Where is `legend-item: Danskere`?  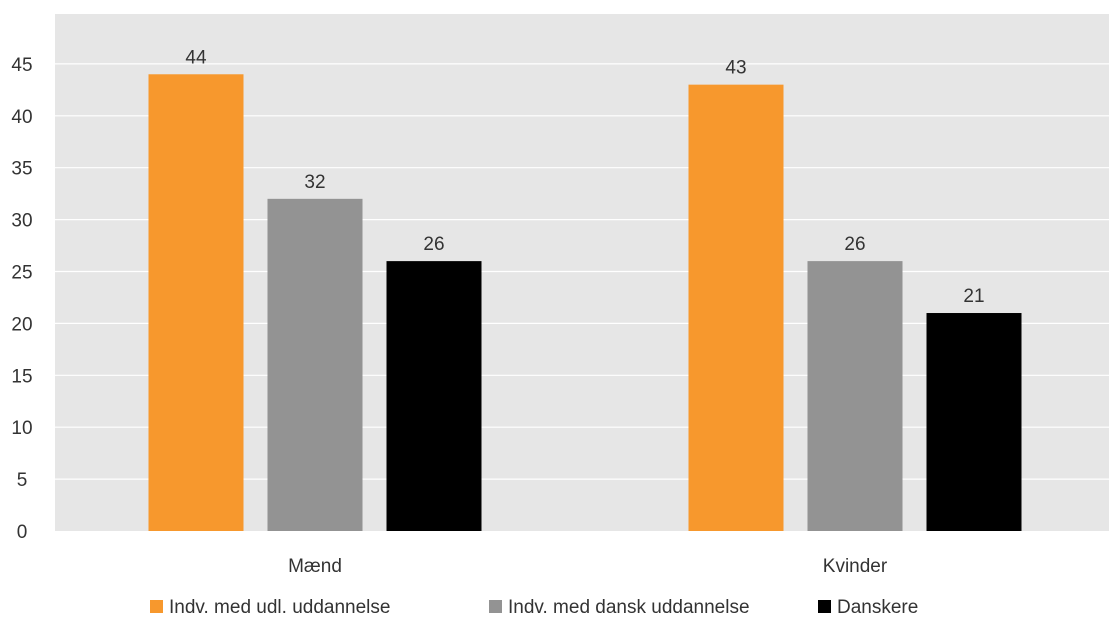 legend-item: Danskere is located at coordinates (868, 607).